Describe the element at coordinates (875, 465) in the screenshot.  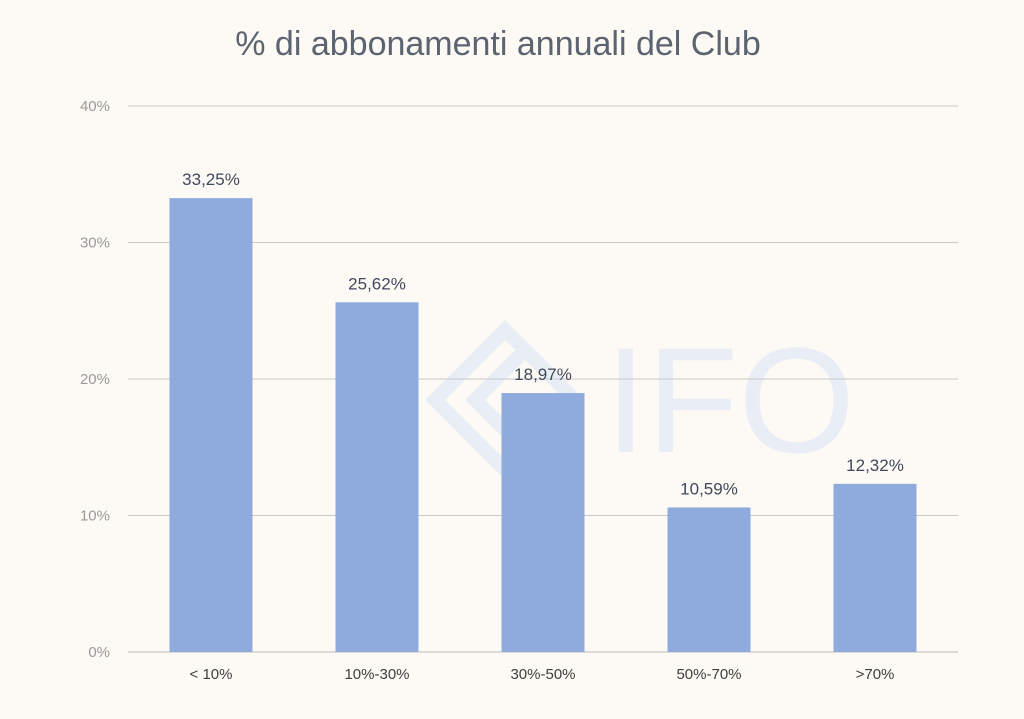
I see `data-label: 12,32%` at that location.